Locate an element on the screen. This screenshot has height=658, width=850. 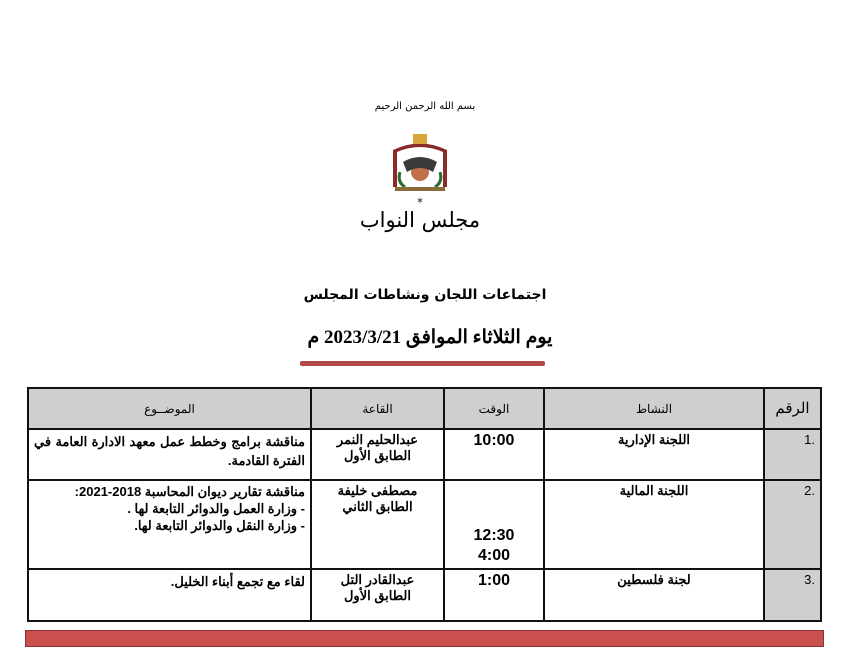
row-number: .2 is located at coordinates (792, 524).